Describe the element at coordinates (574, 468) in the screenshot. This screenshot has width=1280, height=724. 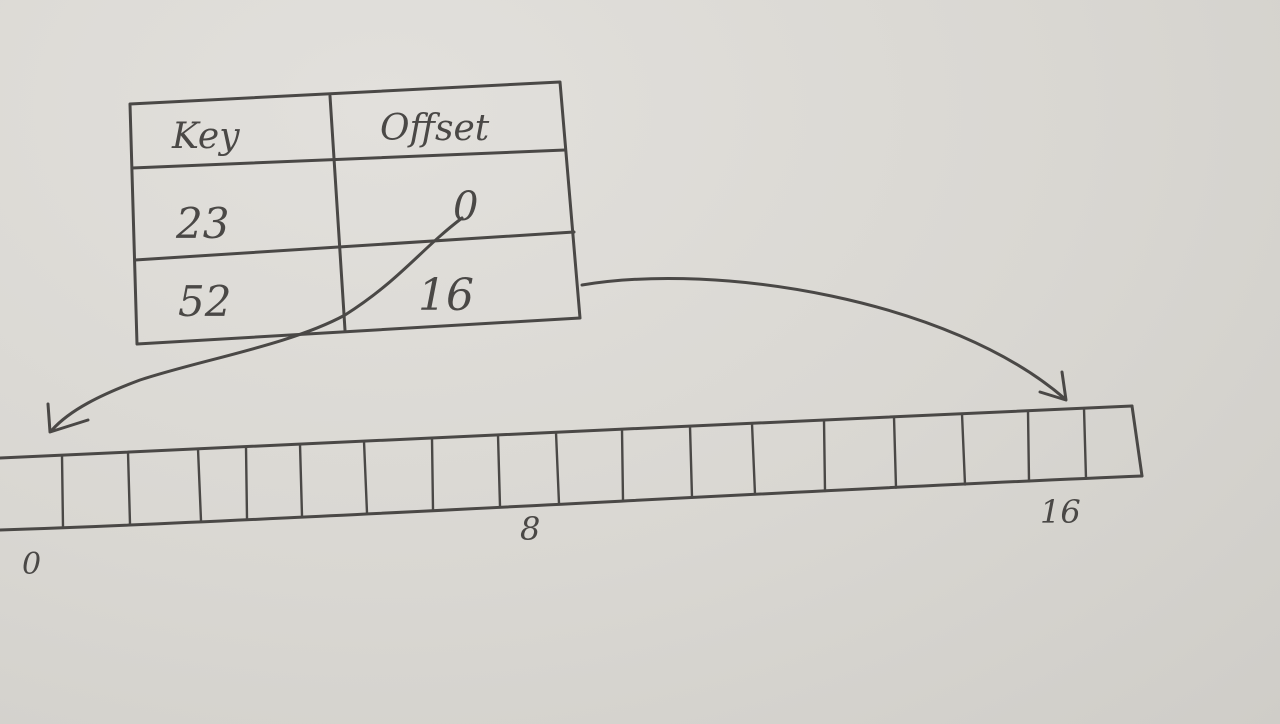
I see `array-cell-dividers` at that location.